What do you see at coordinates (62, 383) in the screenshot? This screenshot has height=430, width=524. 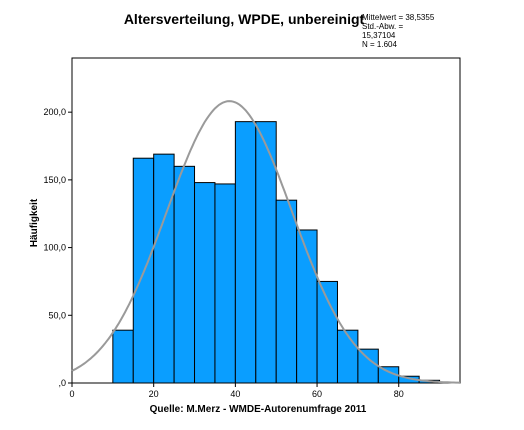 I see `y-tick-label: ,0` at bounding box center [62, 383].